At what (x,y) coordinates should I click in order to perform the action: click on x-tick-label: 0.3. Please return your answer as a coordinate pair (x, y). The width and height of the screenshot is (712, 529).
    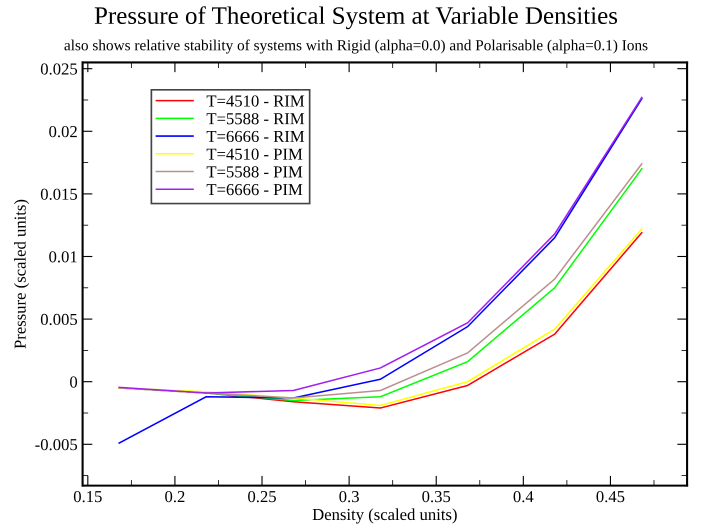
    Looking at the image, I should click on (349, 496).